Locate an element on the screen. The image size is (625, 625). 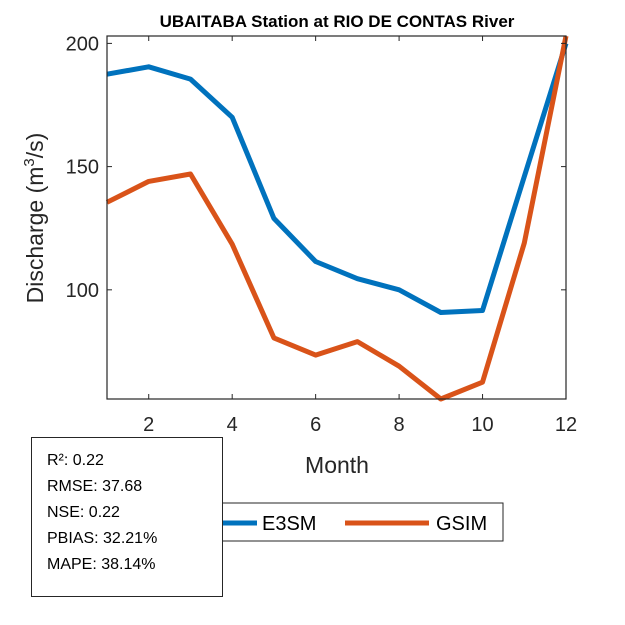
x-tick-label: 4 is located at coordinates (232, 425).